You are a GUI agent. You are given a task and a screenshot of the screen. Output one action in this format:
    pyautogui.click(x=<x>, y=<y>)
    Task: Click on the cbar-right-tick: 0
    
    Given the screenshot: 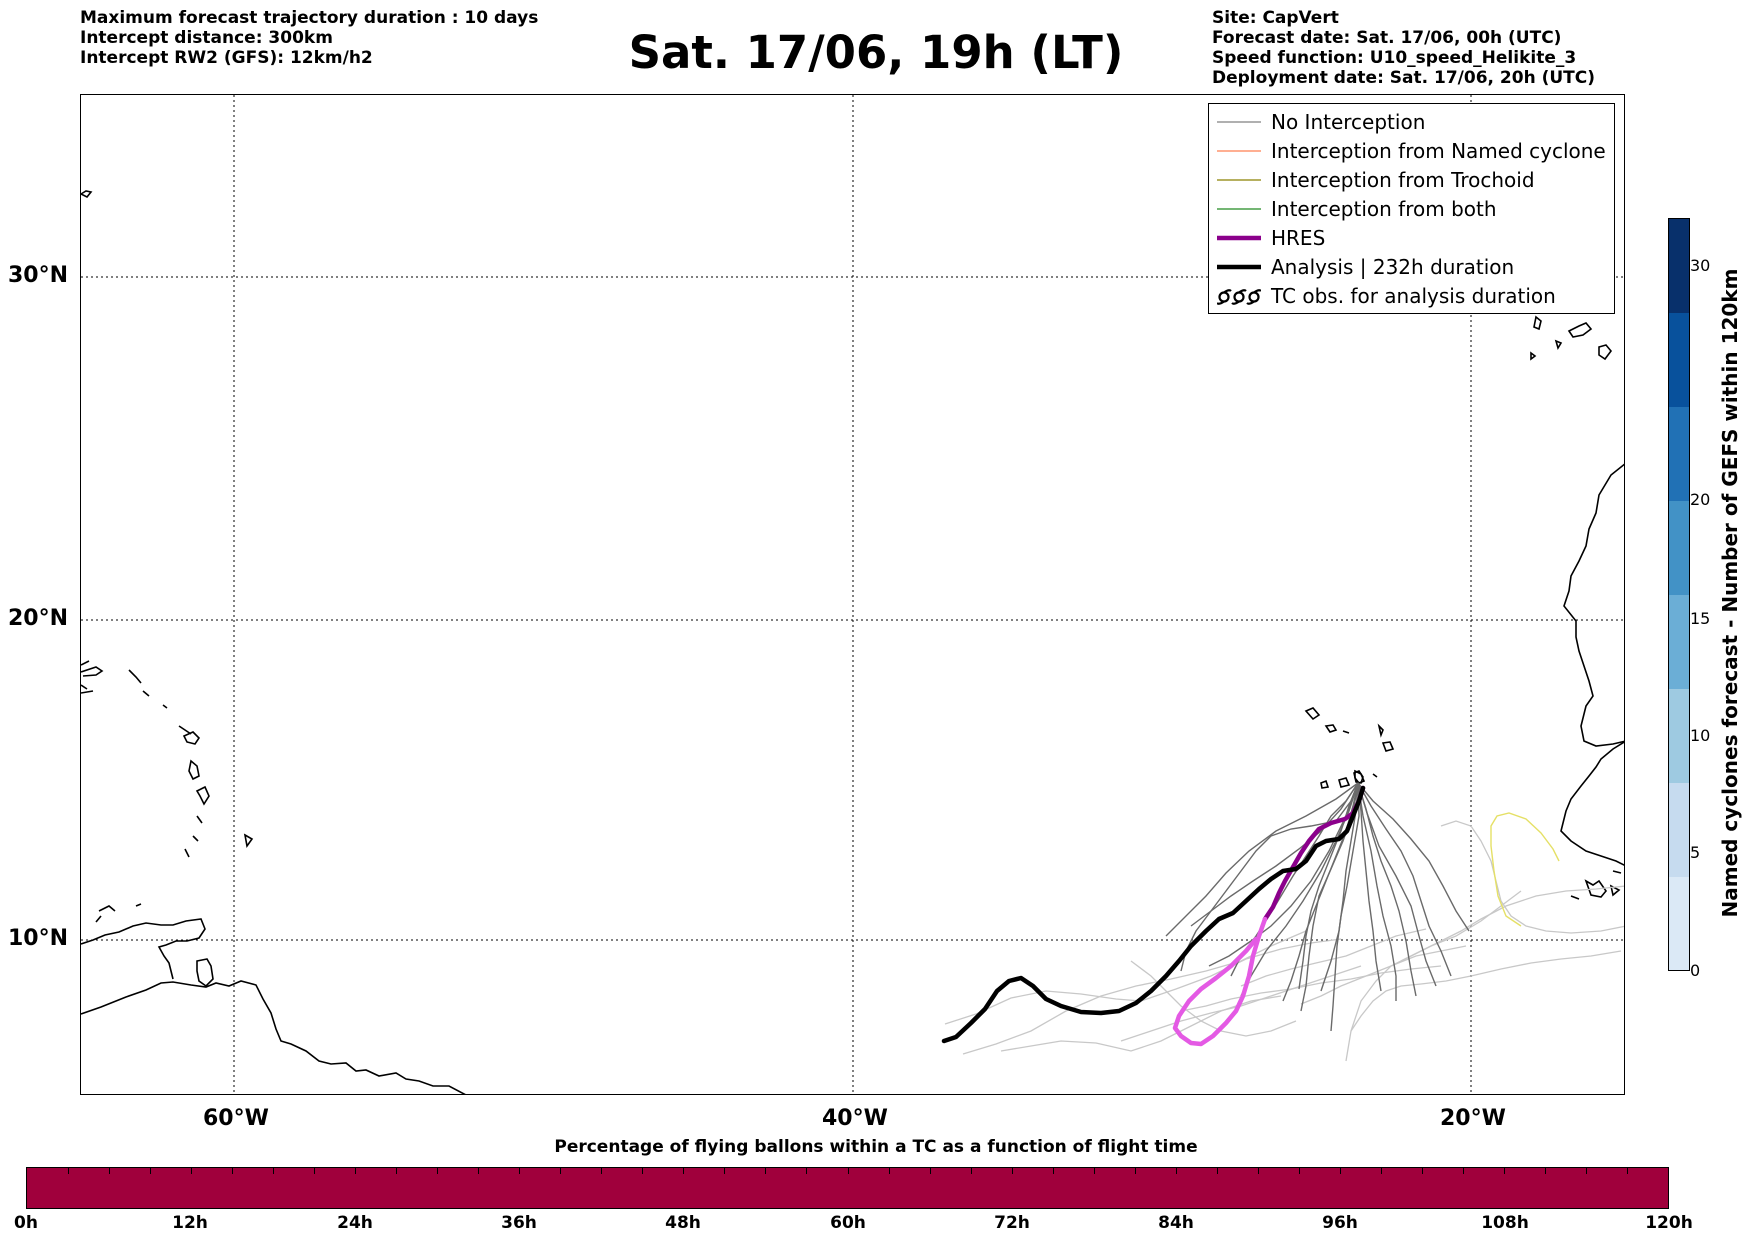 What is the action you would take?
    pyautogui.click(x=1695, y=970)
    